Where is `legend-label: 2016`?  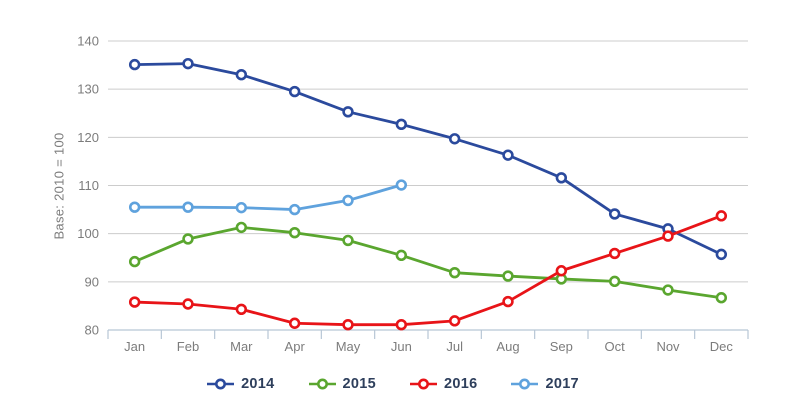
legend-label: 2016 is located at coordinates (461, 384).